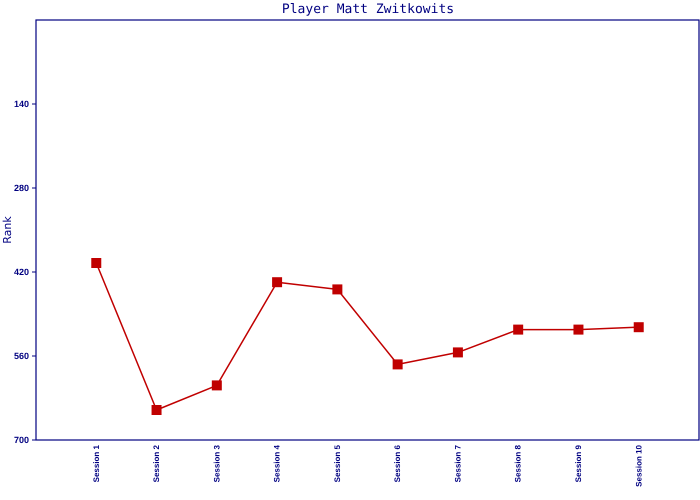  Describe the element at coordinates (397, 463) in the screenshot. I see `x-tick-label: Session 6` at that location.